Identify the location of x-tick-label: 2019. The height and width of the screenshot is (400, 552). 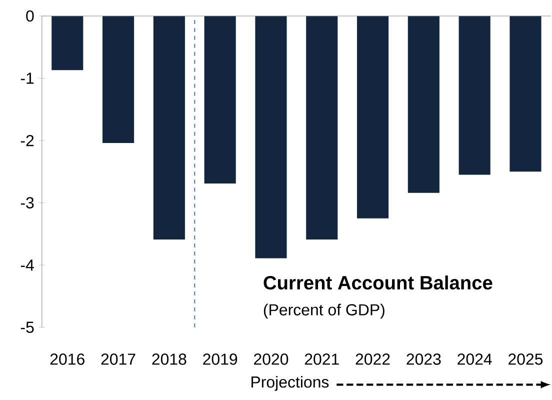
(220, 359).